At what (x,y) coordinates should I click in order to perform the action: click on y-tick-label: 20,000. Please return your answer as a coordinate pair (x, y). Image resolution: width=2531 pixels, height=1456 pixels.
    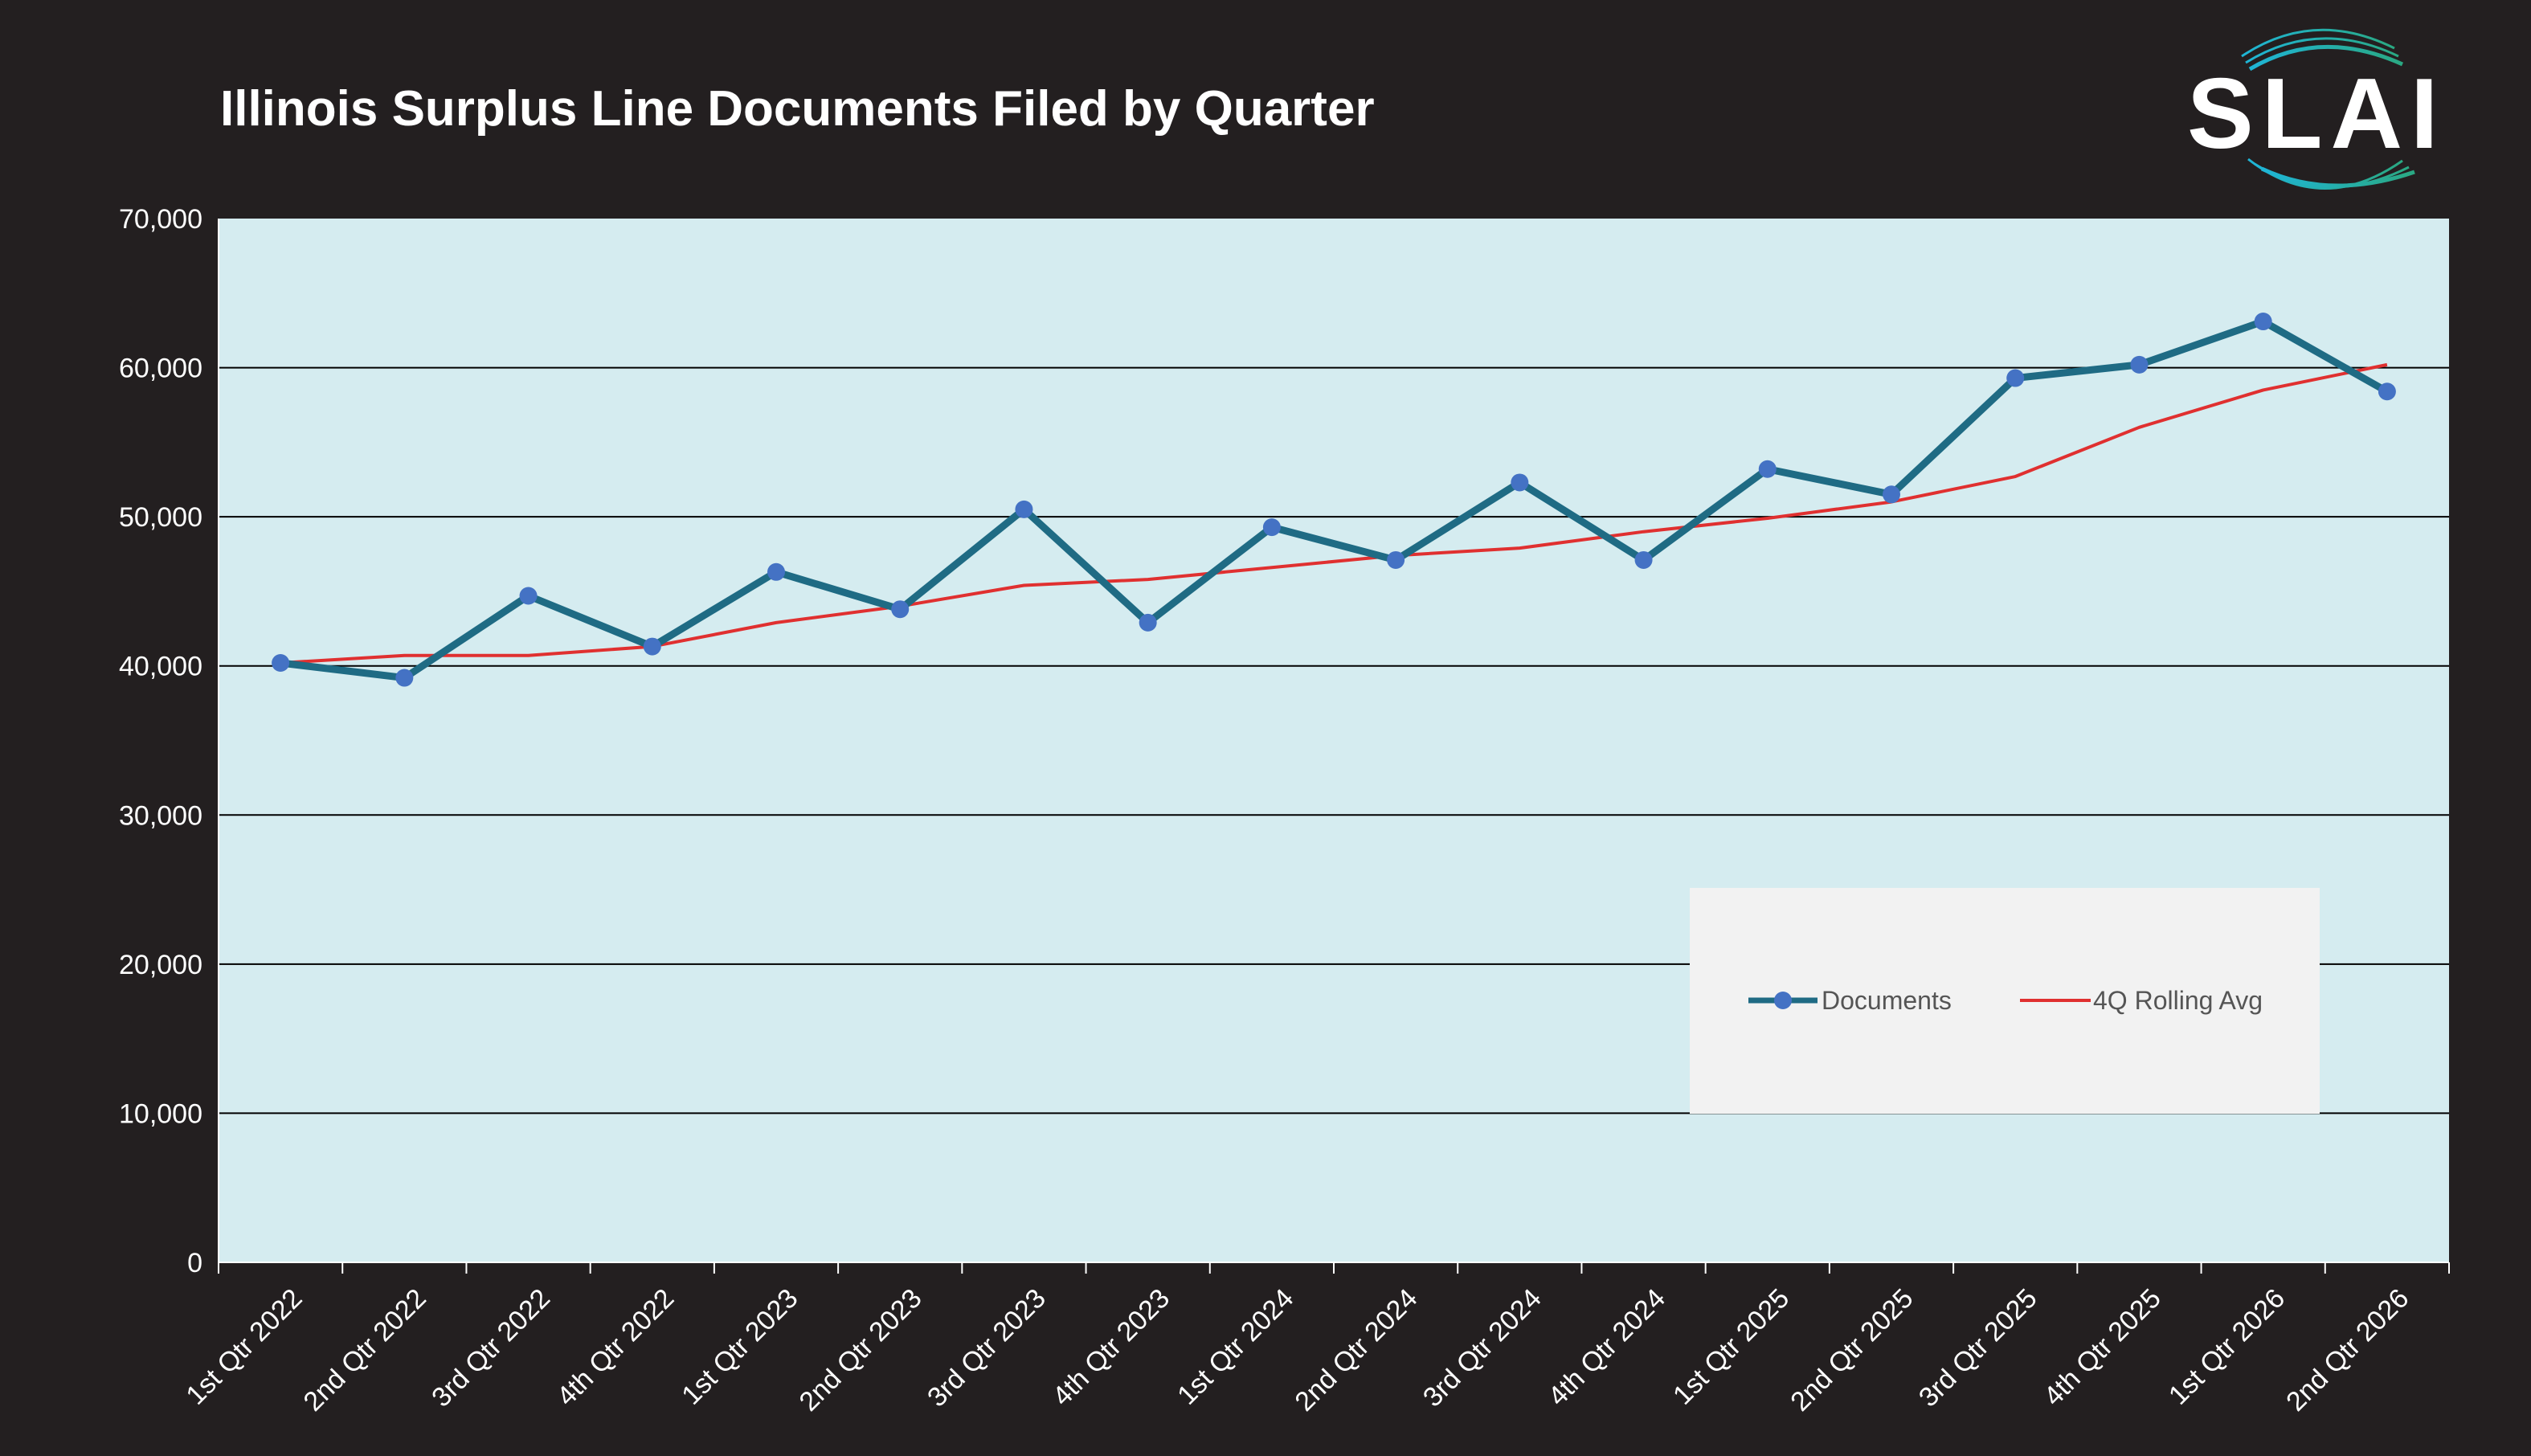
    Looking at the image, I should click on (160, 965).